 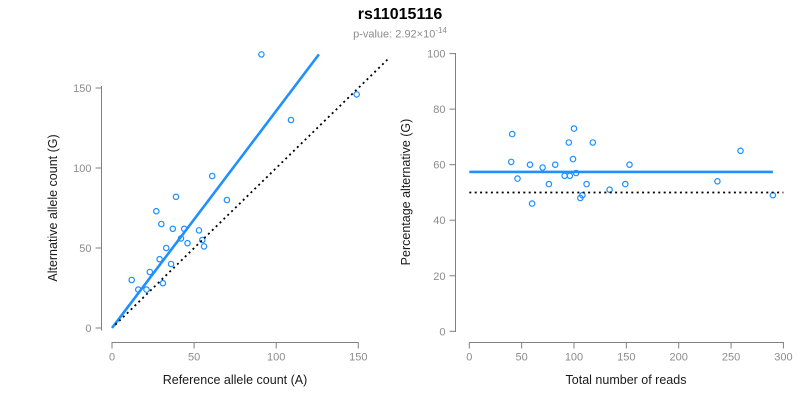 I want to click on pvalue-text: p-value: 2.92×10, so click(x=394, y=34).